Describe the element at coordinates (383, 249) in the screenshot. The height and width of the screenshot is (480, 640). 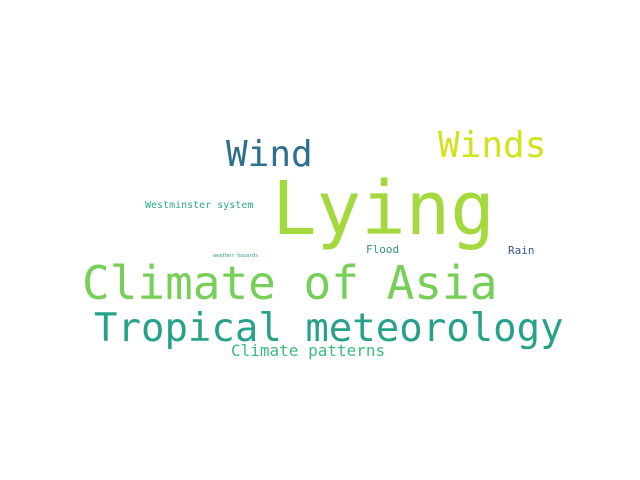
I see `word-flood: Flood` at that location.